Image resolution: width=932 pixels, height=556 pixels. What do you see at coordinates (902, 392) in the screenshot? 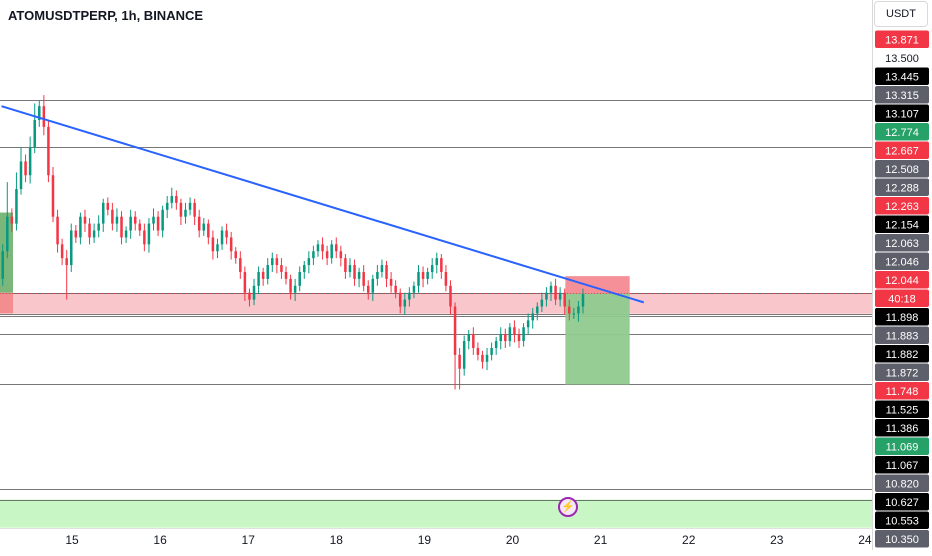
I see `price-label: 11.748` at bounding box center [902, 392].